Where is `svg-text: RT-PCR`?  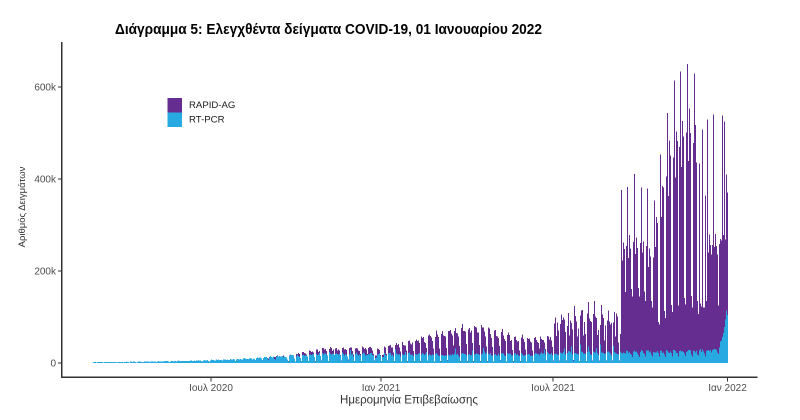
svg-text: RT-PCR is located at coordinates (207, 120).